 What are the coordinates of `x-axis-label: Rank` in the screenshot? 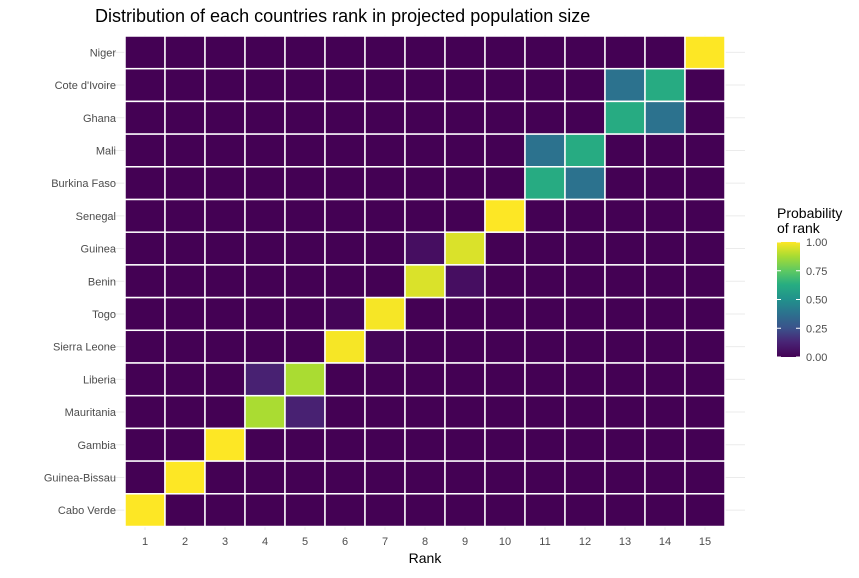 It's located at (426, 558).